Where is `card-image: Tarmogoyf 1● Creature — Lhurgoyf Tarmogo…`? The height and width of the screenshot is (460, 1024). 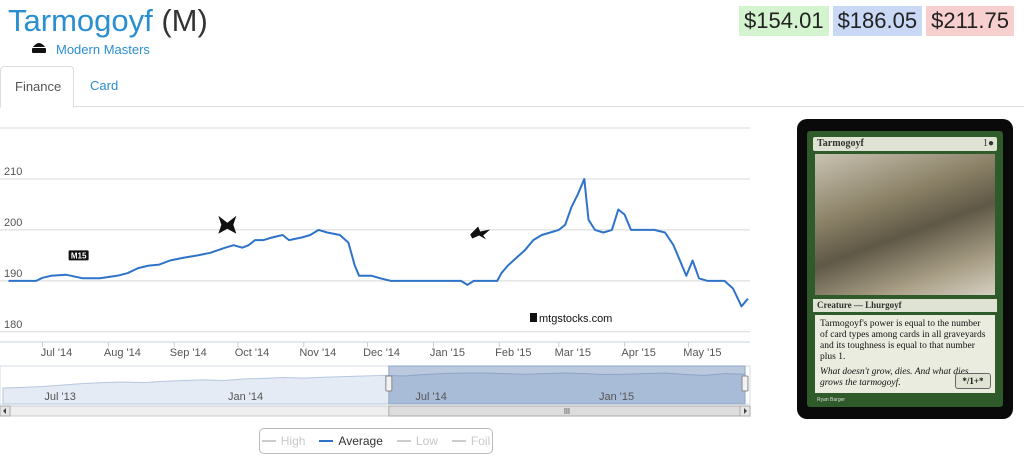 card-image: Tarmogoyf 1● Creature — Lhurgoyf Tarmogo… is located at coordinates (905, 269).